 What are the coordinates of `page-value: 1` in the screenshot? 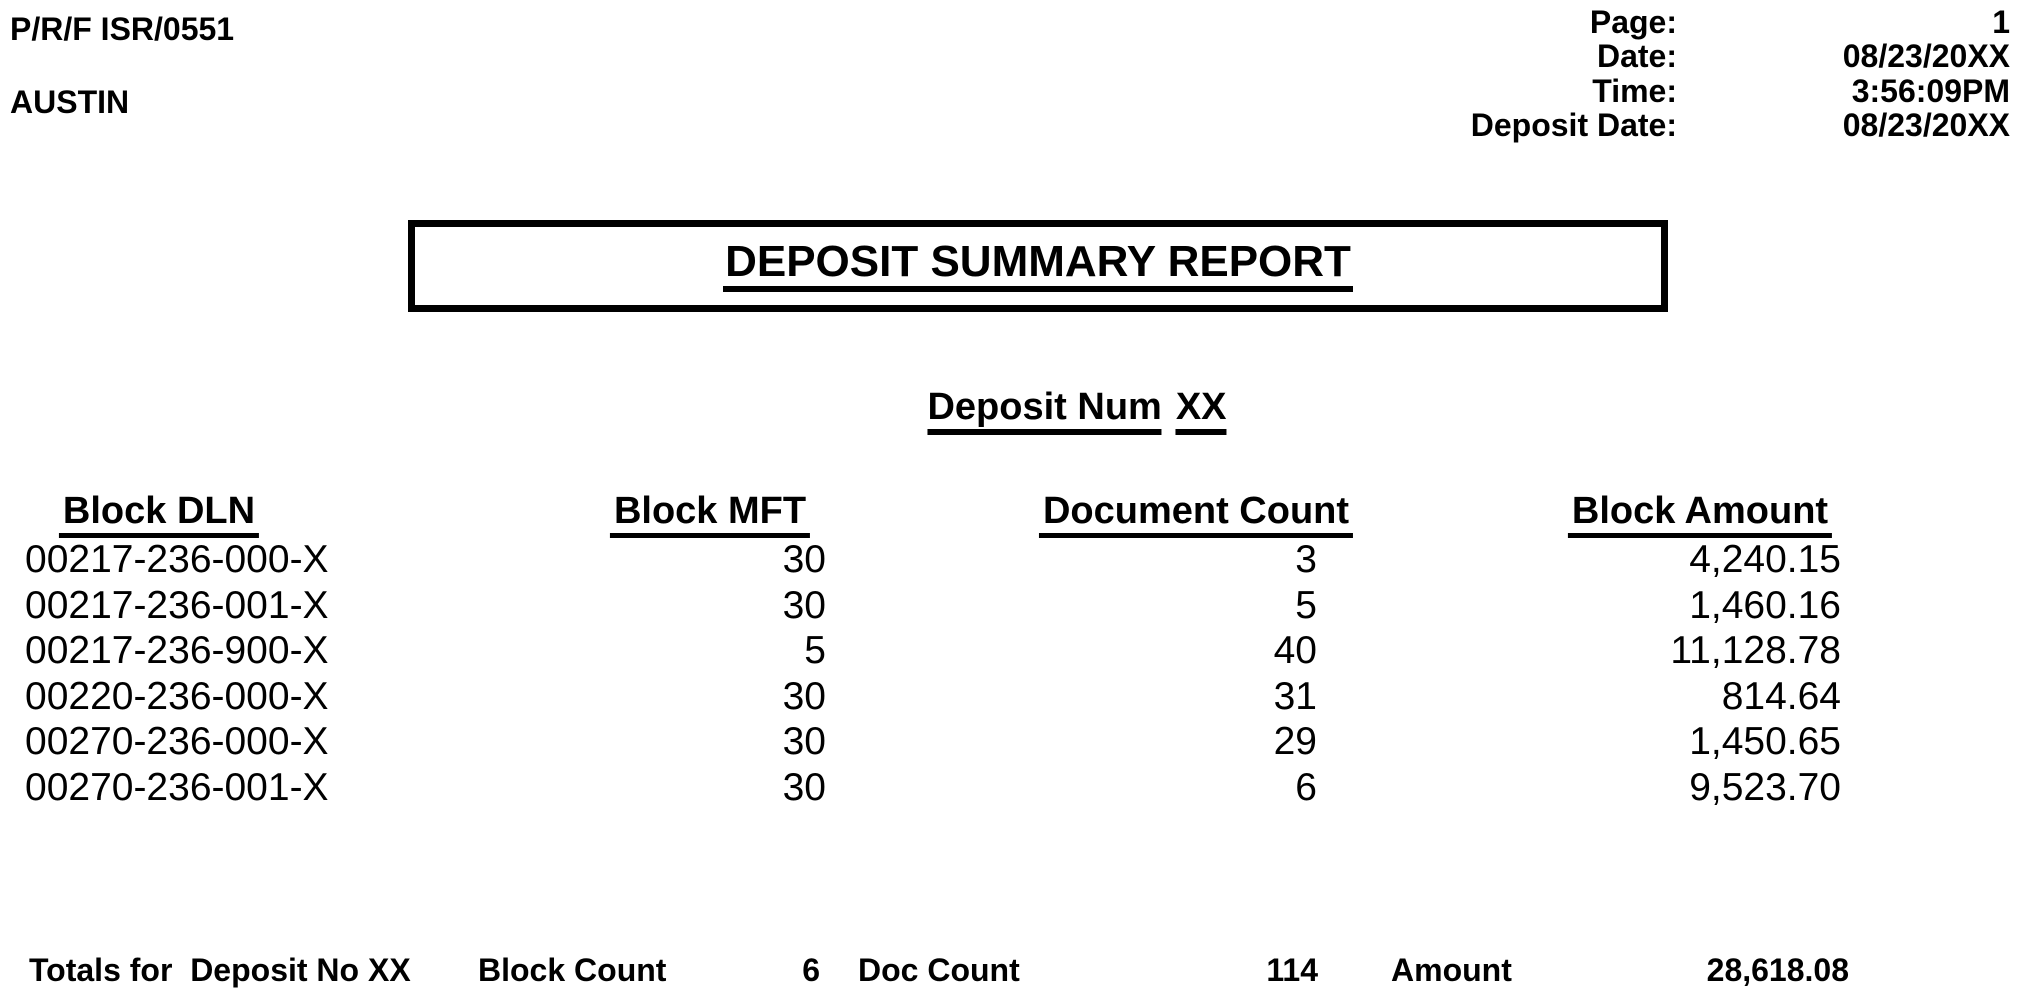 It's located at (2001, 22).